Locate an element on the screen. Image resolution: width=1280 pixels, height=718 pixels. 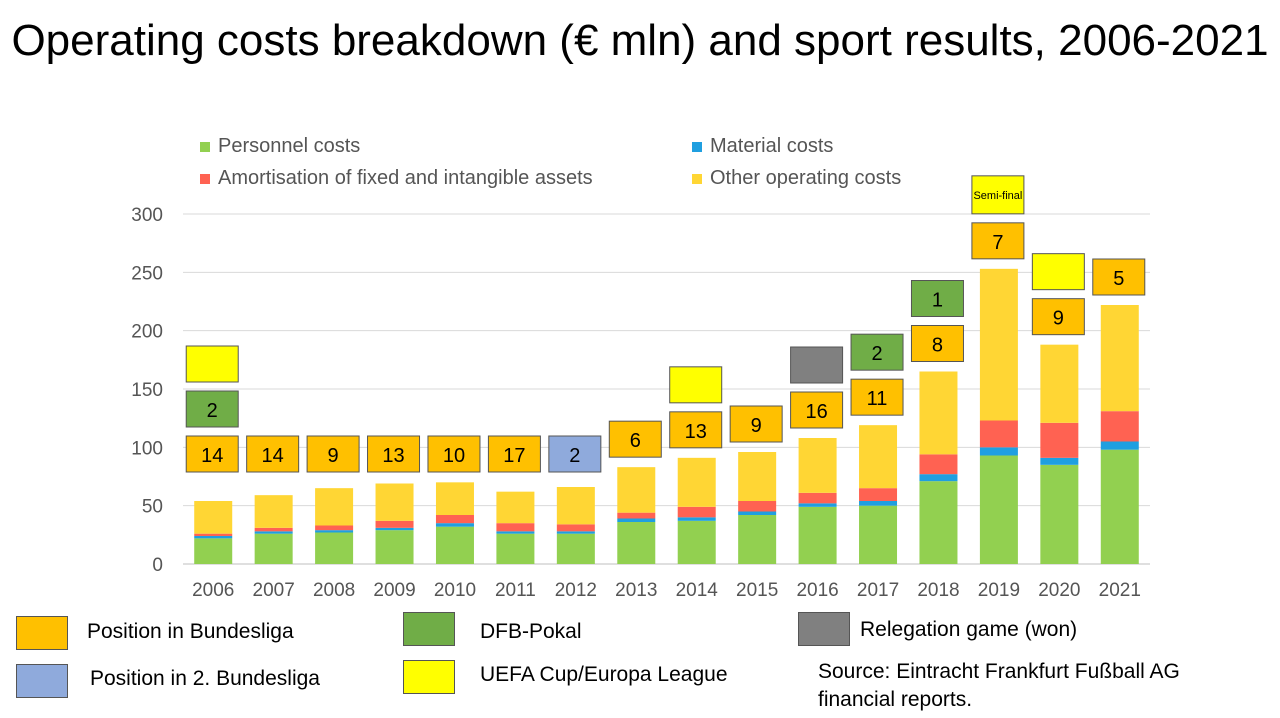
annotation-text: 8 is located at coordinates (937, 346).